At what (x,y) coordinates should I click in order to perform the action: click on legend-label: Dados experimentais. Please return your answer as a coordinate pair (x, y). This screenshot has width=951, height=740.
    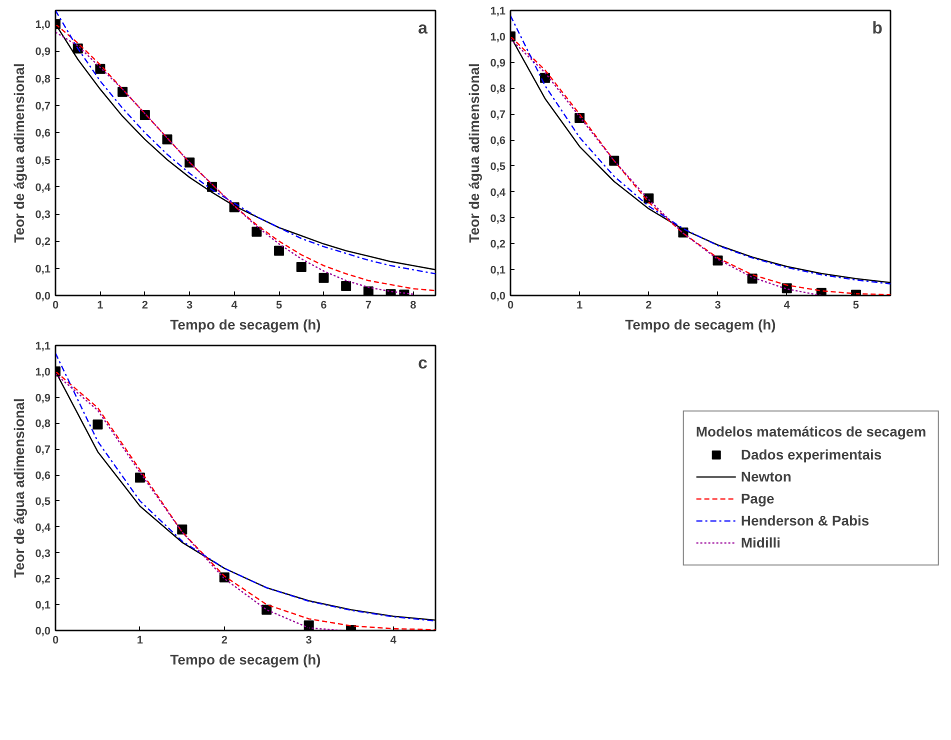
    Looking at the image, I should click on (811, 454).